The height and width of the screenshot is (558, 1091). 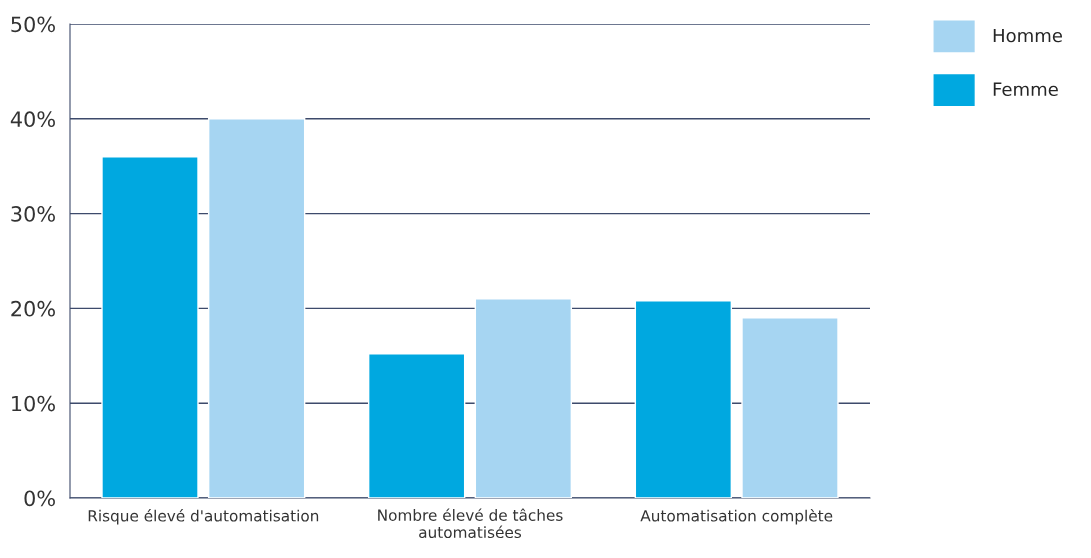 I want to click on y-tick-label: 20%, so click(x=33, y=308).